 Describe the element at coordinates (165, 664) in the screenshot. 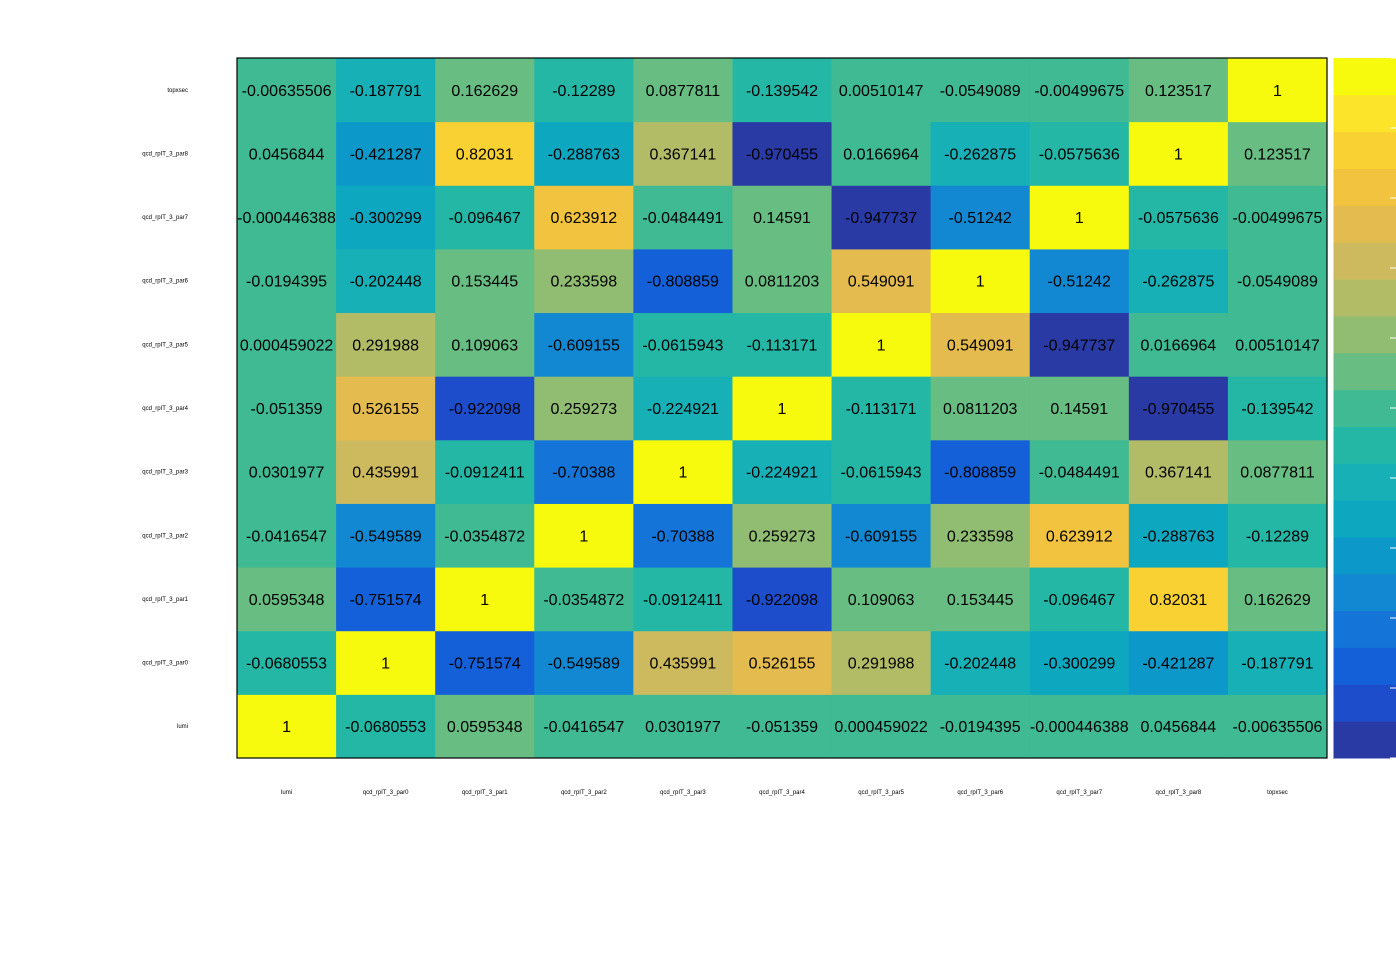

I see `y-tick-label: qcd_rpIT_3_par0` at that location.